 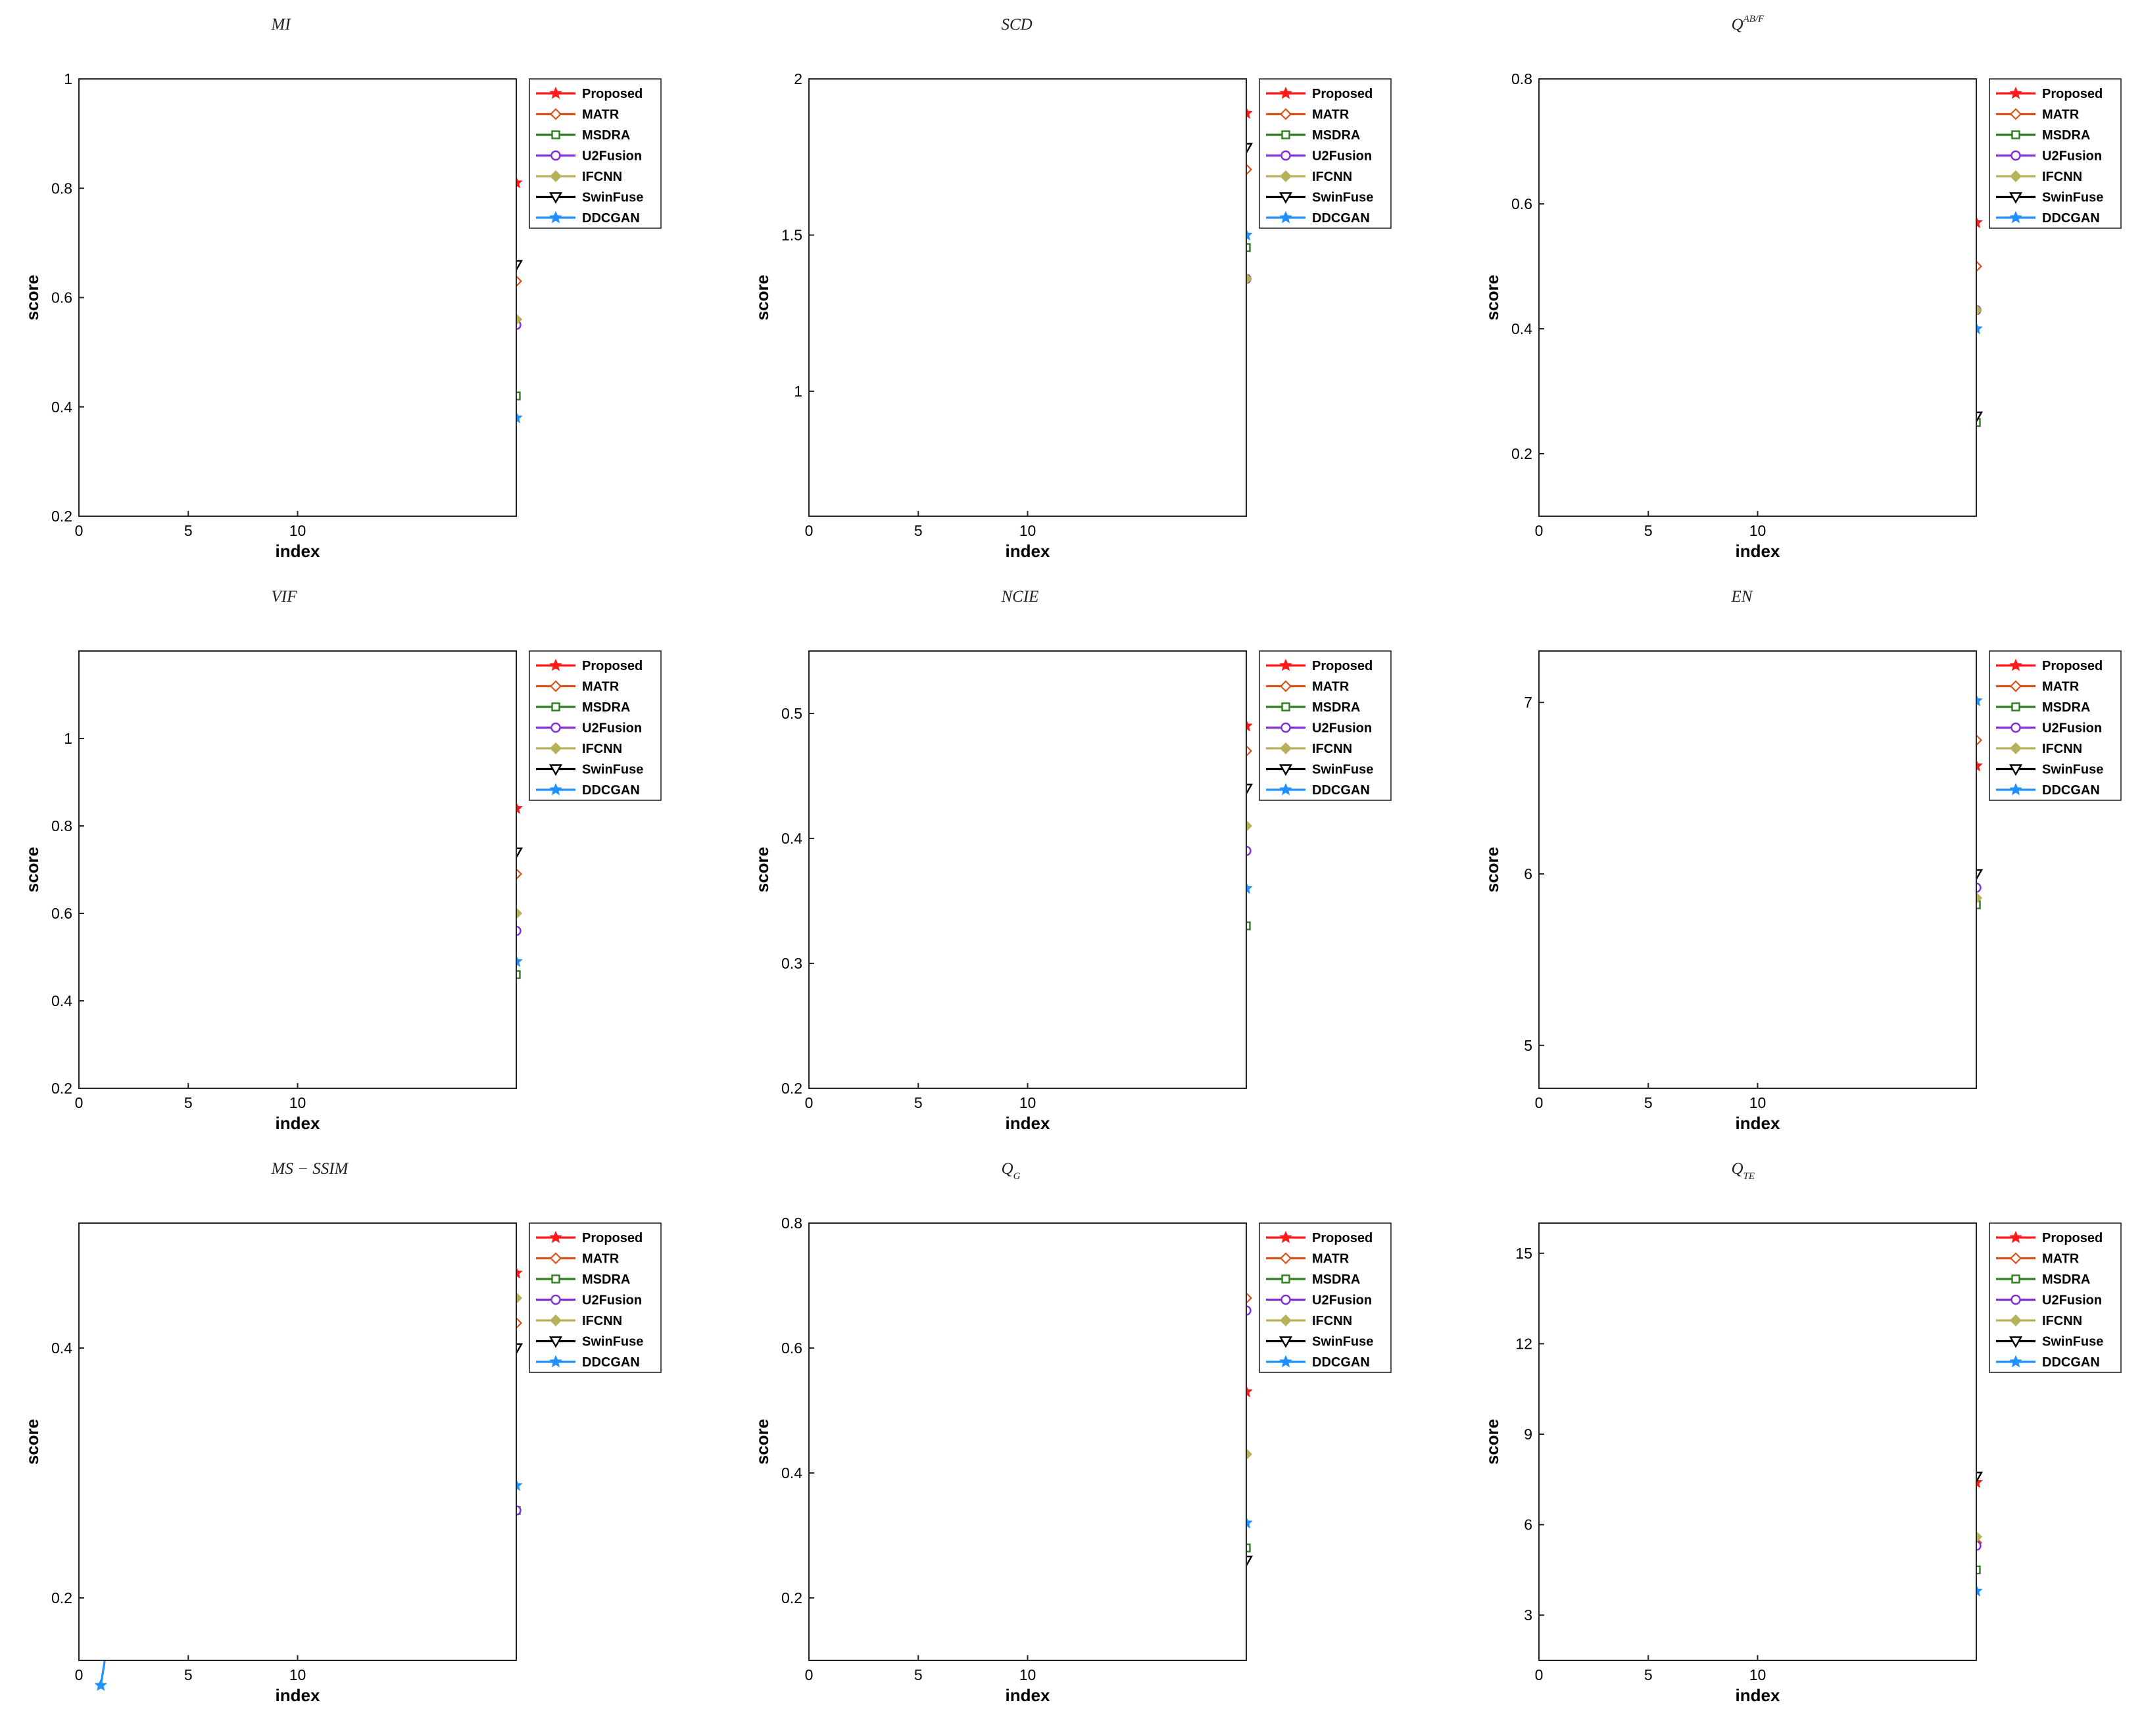 I want to click on legend-entry-swinfuse: SwinFuse, so click(x=589, y=770).